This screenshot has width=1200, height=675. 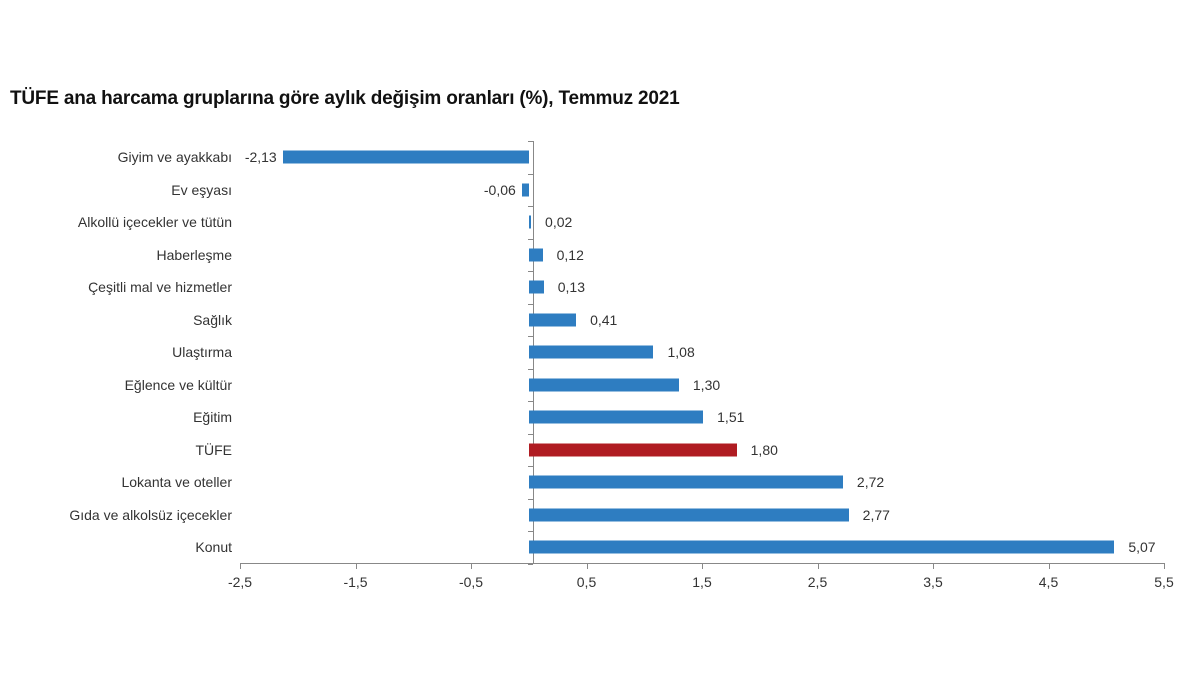 What do you see at coordinates (559, 222) in the screenshot?
I see `value-label: 0,02` at bounding box center [559, 222].